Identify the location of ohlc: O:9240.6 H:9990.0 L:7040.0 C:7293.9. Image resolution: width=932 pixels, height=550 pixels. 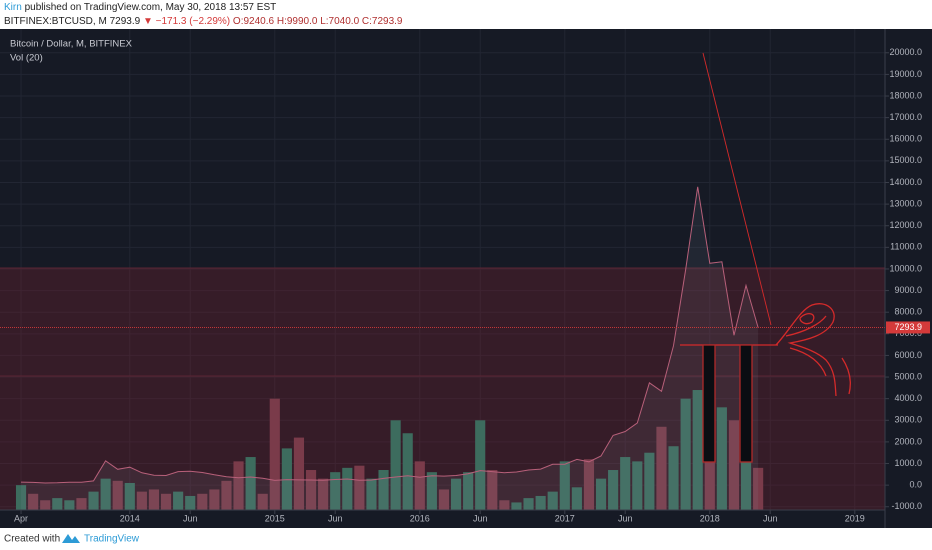
(318, 21).